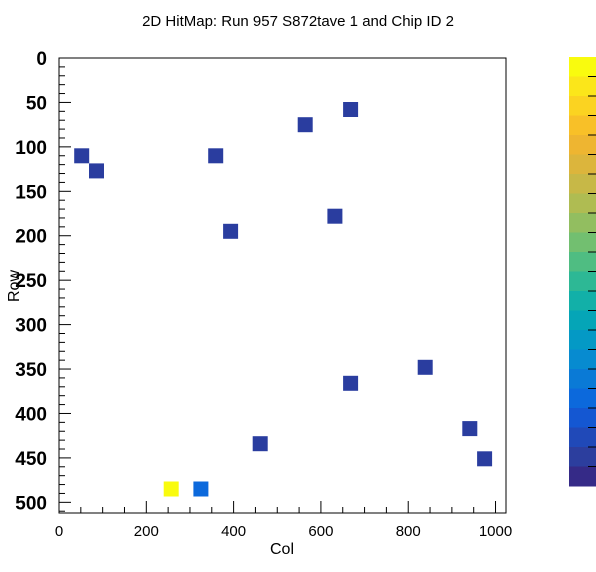 The image size is (596, 572). Describe the element at coordinates (146, 531) in the screenshot. I see `x-tick-label: 200` at that location.